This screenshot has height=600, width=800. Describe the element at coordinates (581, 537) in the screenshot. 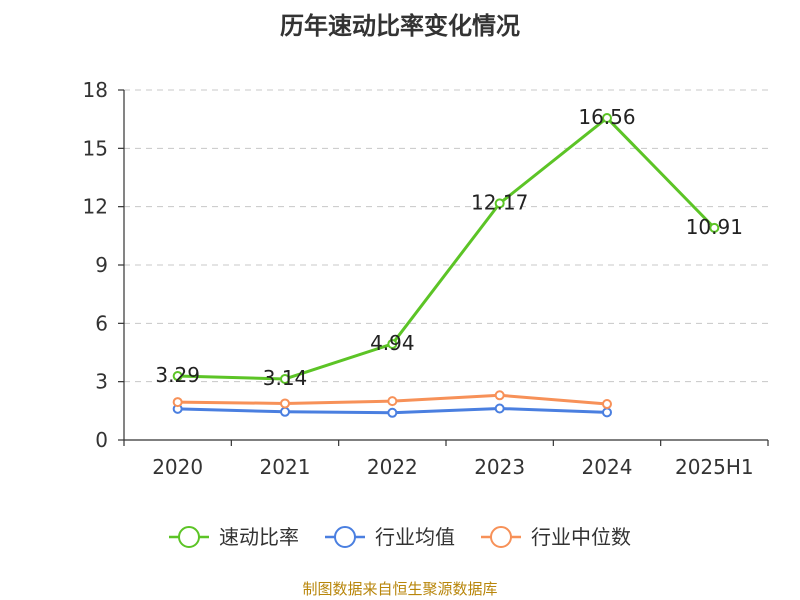

I see `legend-label: 行业中位数` at that location.